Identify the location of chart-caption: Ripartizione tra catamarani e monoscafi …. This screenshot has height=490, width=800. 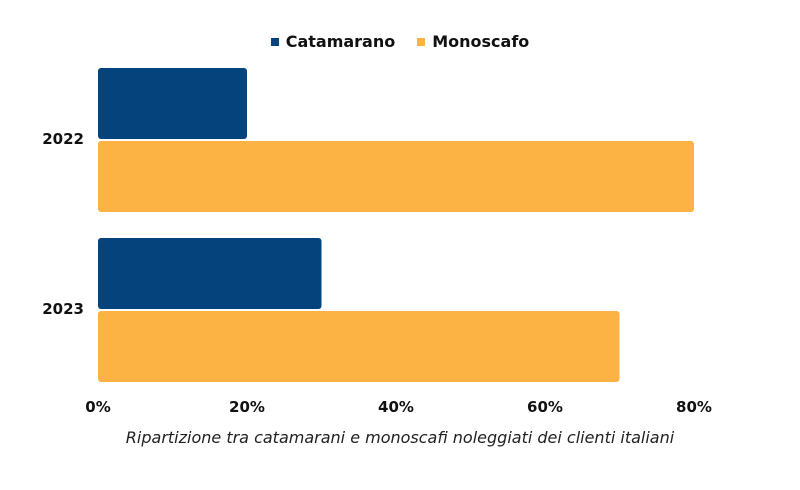
(400, 437).